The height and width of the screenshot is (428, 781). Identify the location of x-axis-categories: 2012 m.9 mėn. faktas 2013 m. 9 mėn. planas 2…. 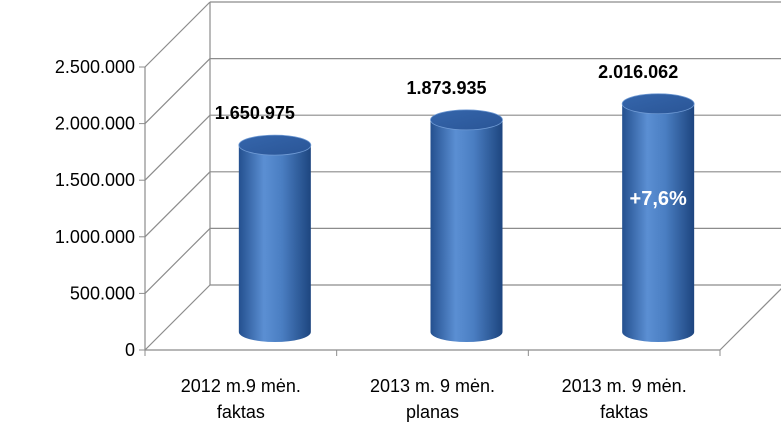
(432, 386).